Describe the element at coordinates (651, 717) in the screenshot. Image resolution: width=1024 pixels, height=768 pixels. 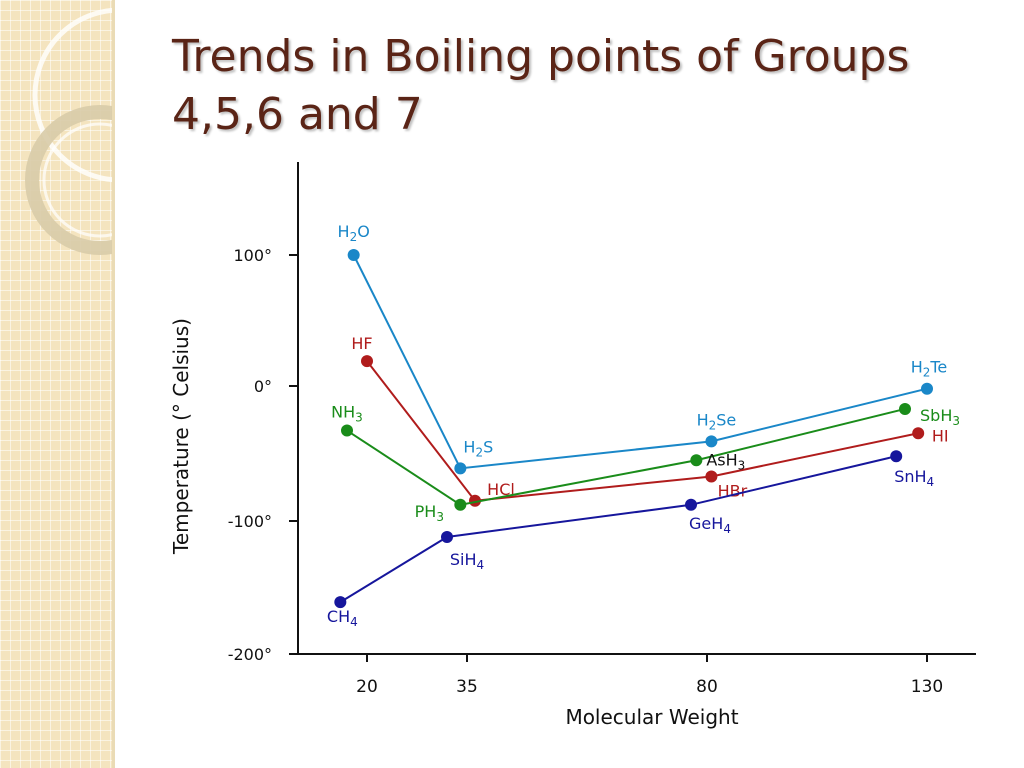
I see `x-axis-title: Molecular Weight` at that location.